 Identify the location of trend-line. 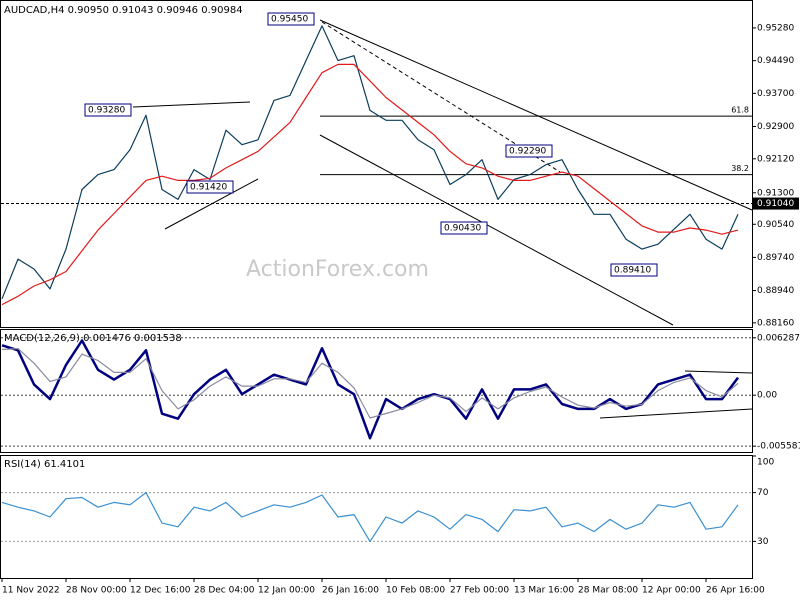
(191, 104).